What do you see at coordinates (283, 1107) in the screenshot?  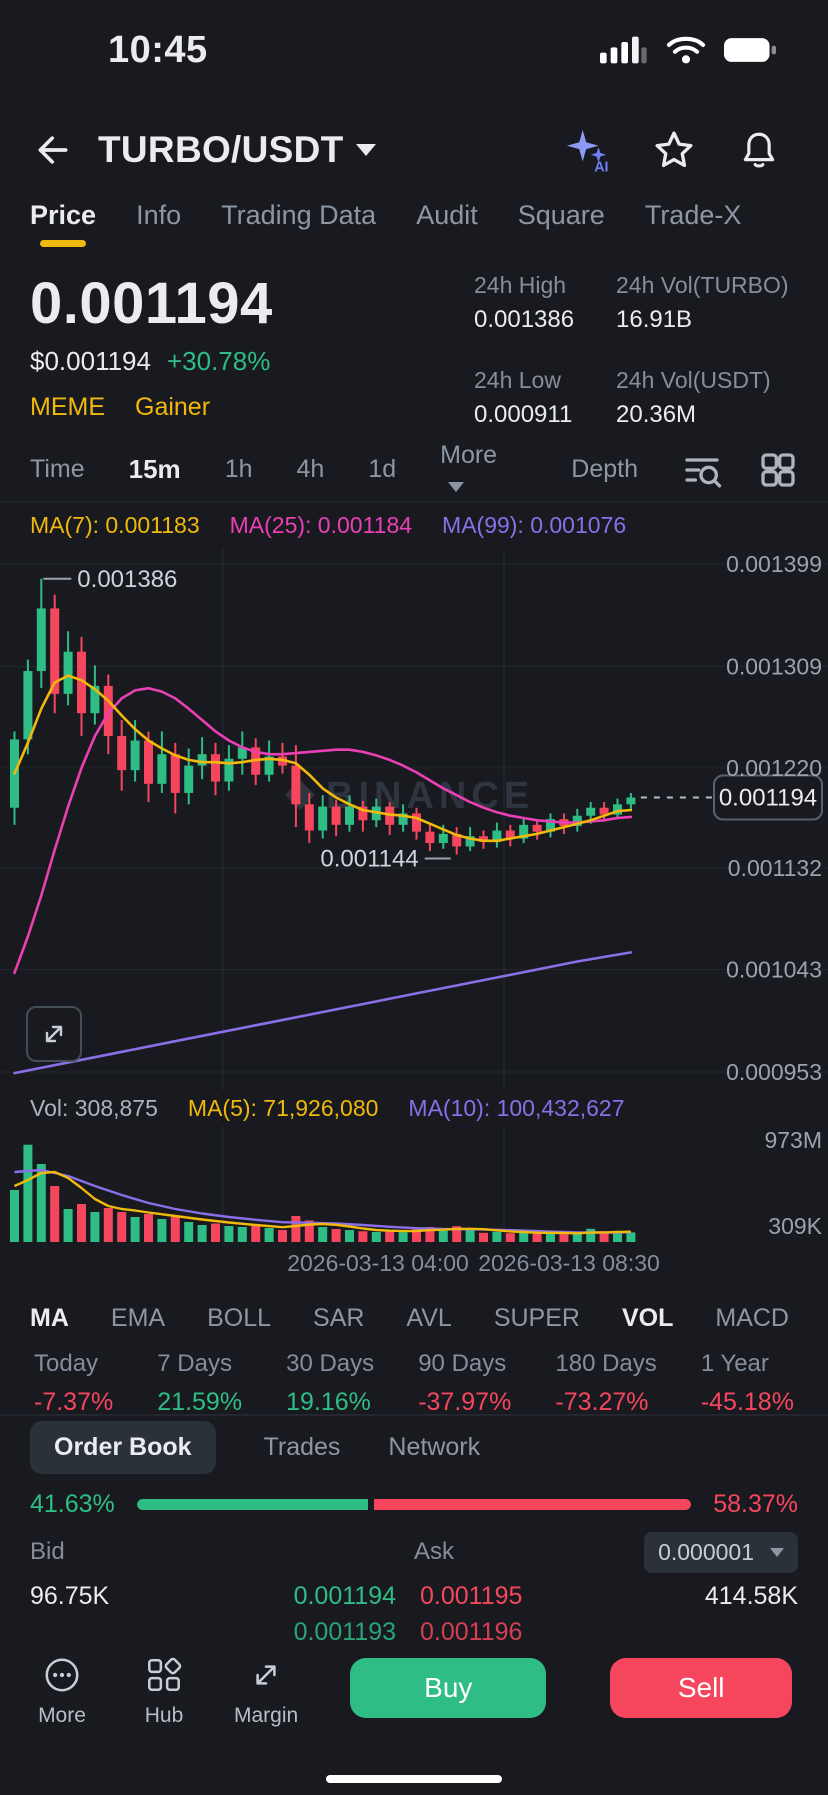 I see `vol-ma5-label: MA(5): 71,926,080` at bounding box center [283, 1107].